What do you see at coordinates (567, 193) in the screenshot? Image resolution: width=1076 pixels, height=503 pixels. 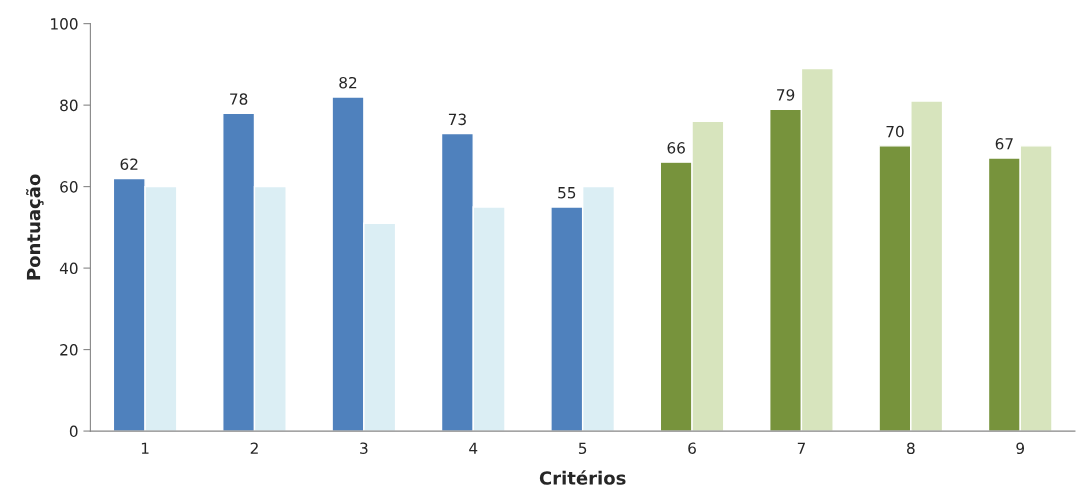 I see `data-label: 55` at bounding box center [567, 193].